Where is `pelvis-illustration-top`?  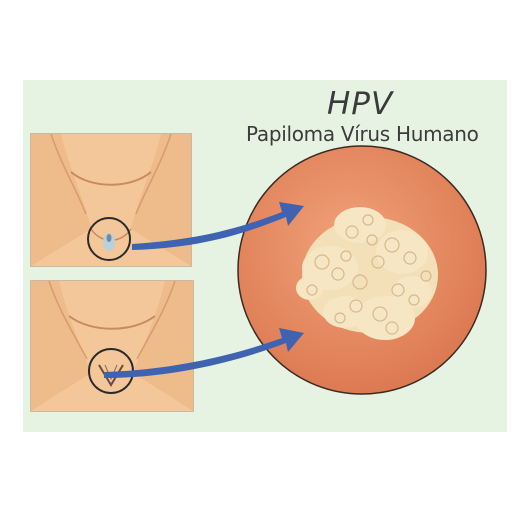 pelvis-illustration-top is located at coordinates (111, 200).